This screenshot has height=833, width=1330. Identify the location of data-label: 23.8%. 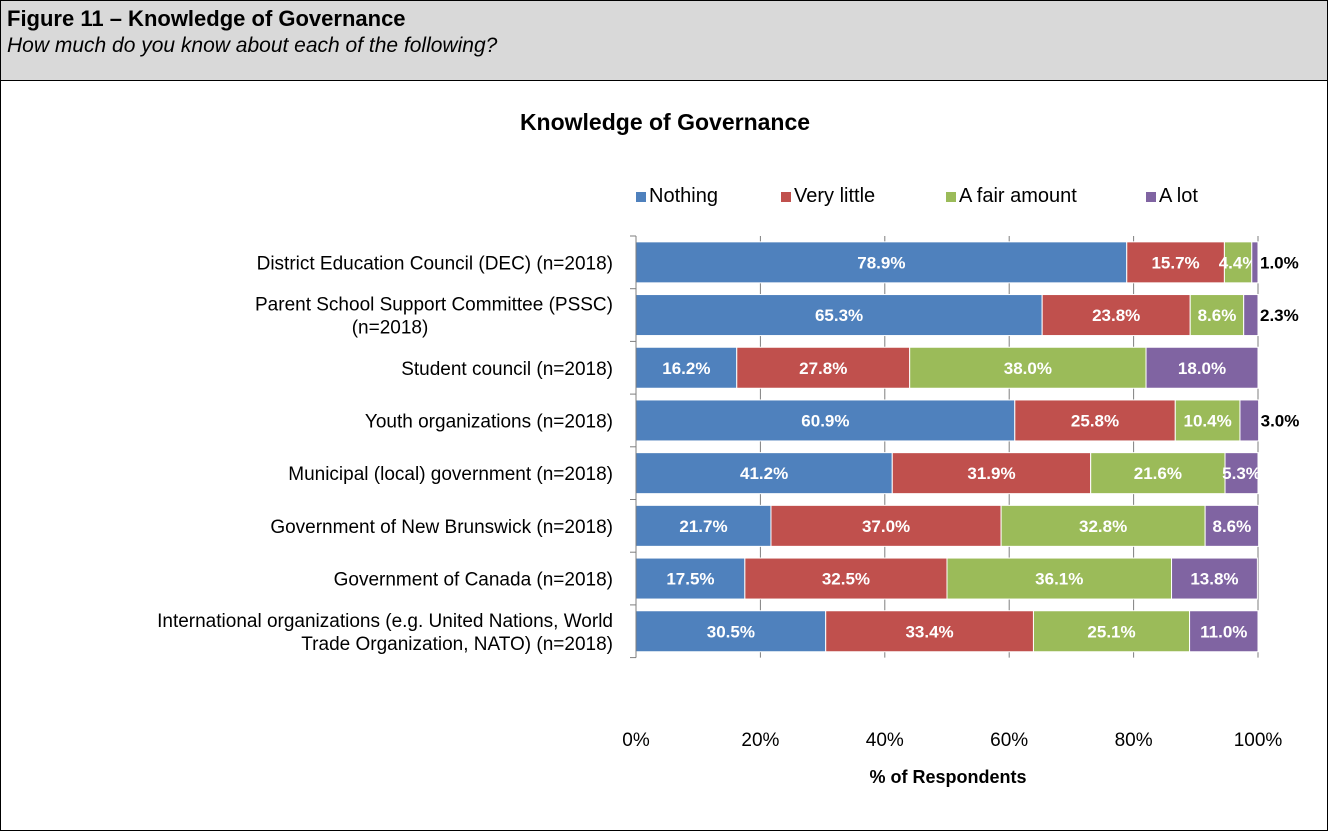
(1116, 315).